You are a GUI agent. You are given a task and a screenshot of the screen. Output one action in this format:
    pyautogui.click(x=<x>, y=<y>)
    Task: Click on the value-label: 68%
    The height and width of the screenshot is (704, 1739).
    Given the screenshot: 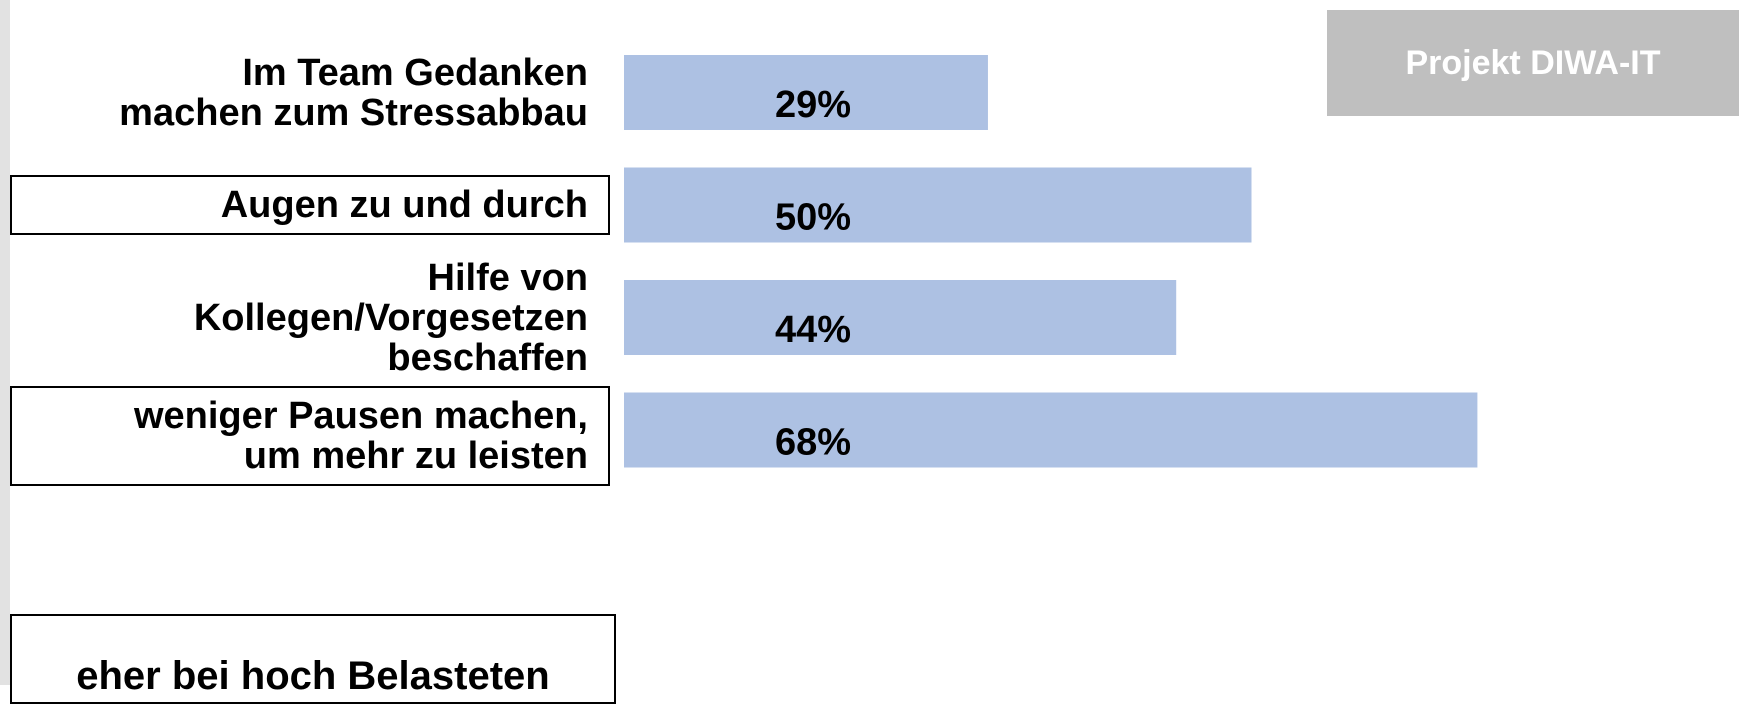 What is the action you would take?
    pyautogui.click(x=813, y=443)
    